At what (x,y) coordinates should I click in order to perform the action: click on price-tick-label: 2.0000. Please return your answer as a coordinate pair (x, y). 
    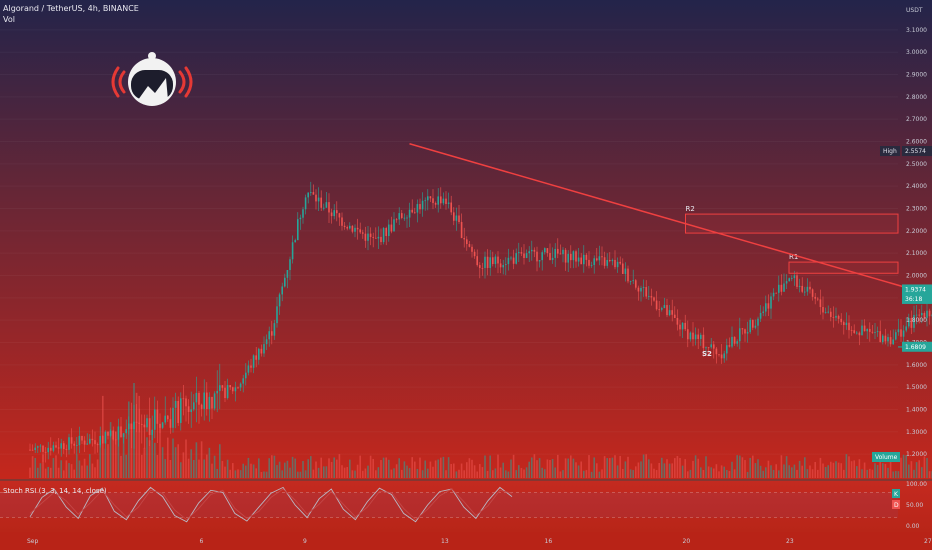
    Looking at the image, I should click on (916, 275).